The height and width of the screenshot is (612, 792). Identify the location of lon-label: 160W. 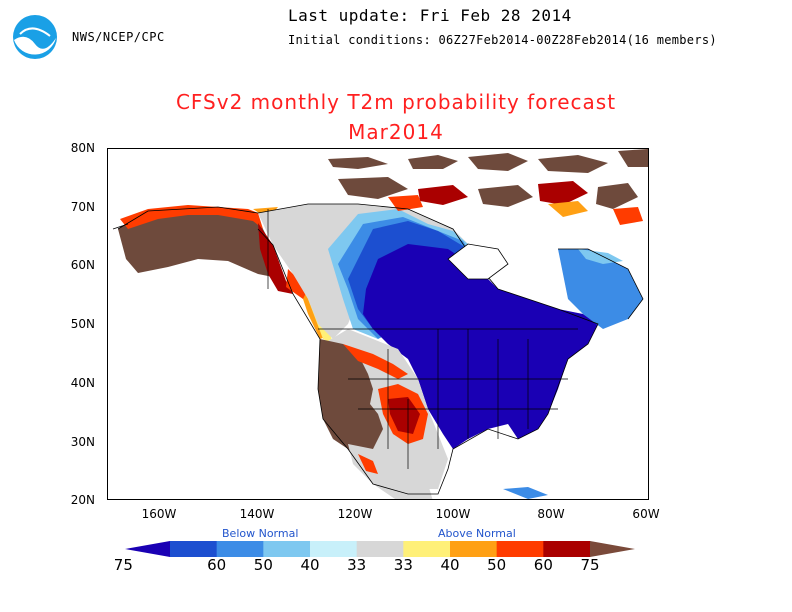
(159, 514).